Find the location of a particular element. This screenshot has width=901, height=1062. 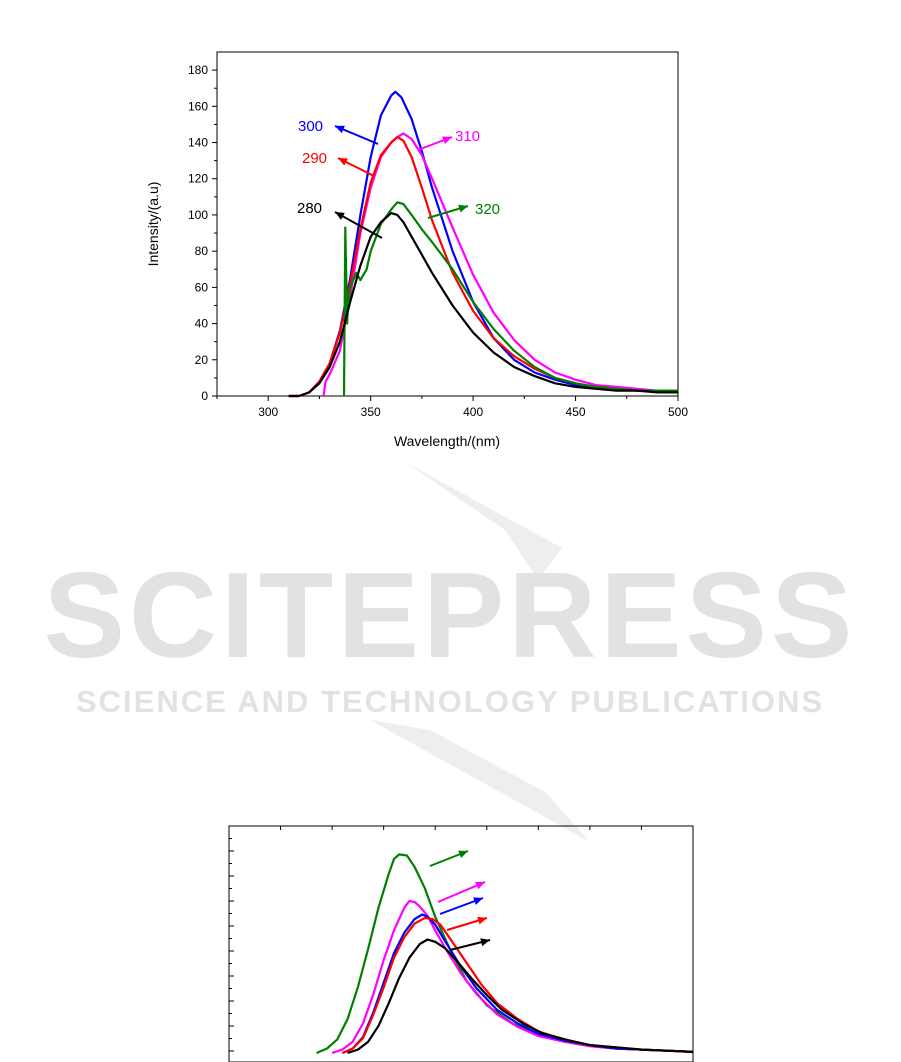

x-tick-label: 350 is located at coordinates (371, 412).